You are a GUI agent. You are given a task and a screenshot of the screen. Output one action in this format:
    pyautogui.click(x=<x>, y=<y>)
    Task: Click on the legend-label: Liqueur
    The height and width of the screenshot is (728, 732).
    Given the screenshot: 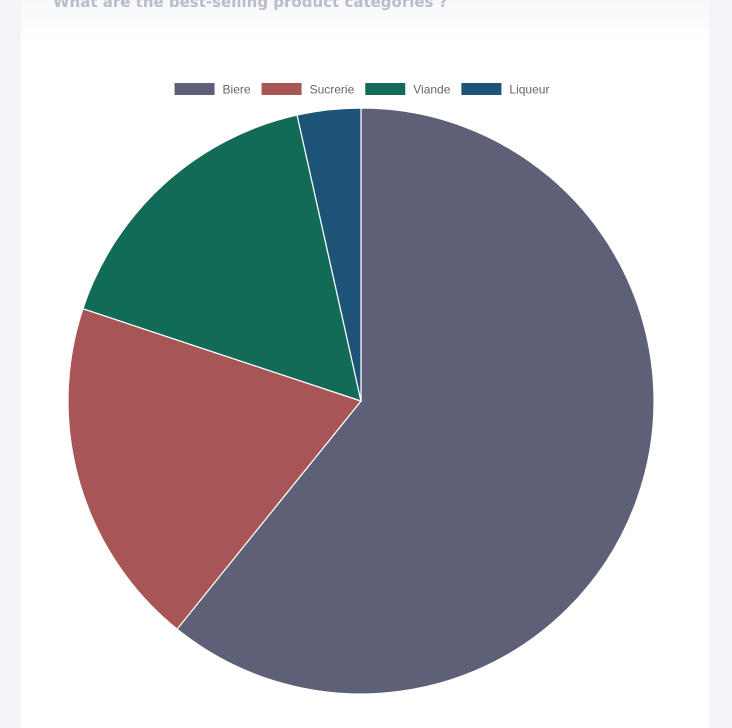 What is the action you would take?
    pyautogui.click(x=529, y=90)
    